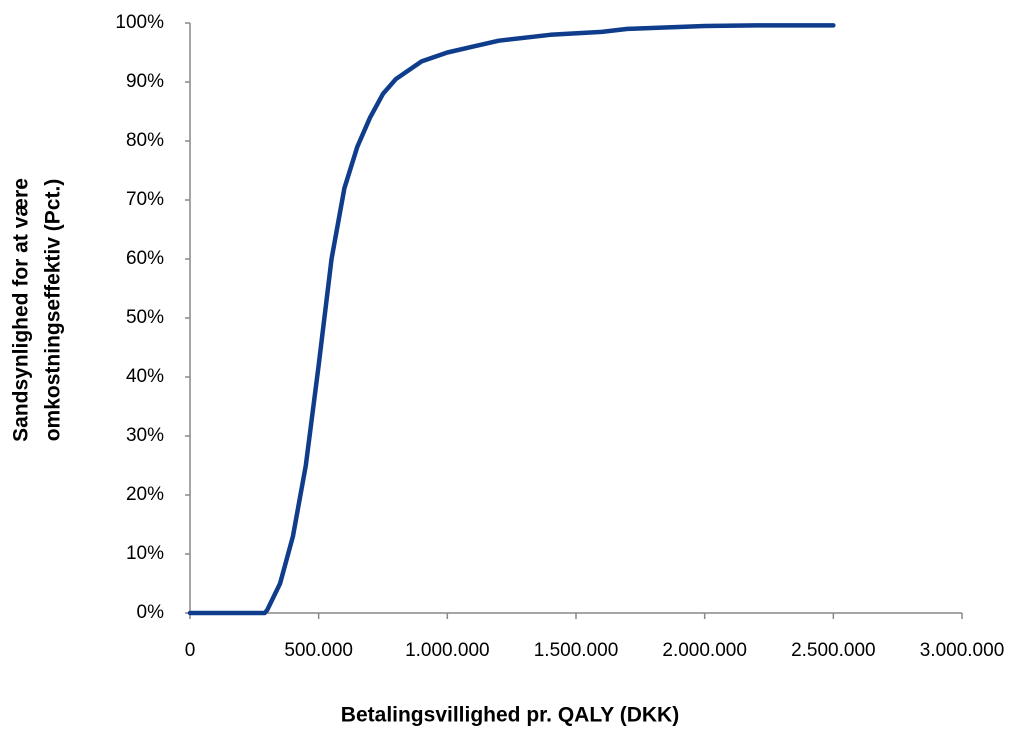 Image resolution: width=1027 pixels, height=733 pixels. I want to click on x-tick-label: 0, so click(190, 650).